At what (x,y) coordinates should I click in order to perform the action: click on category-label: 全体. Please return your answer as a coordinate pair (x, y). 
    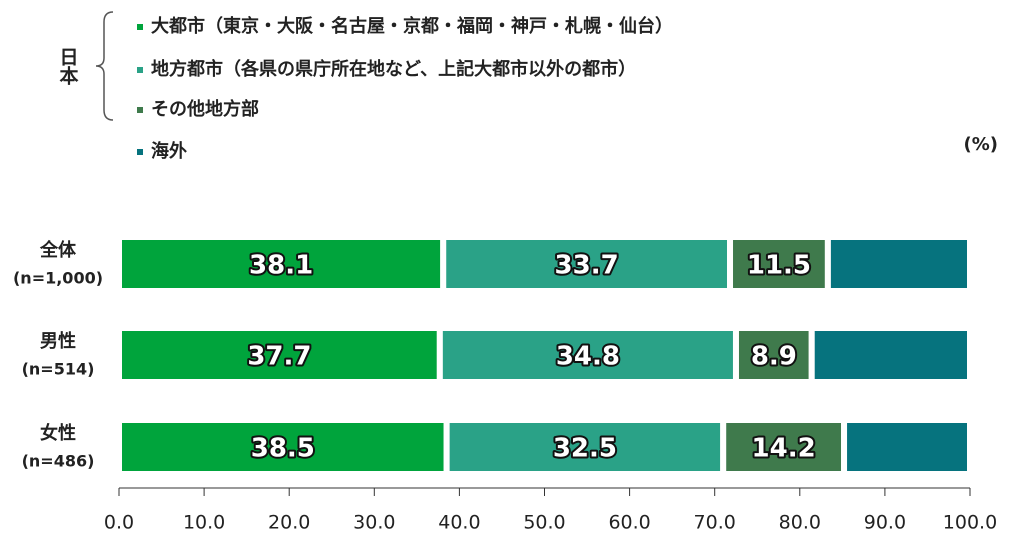
    Looking at the image, I should click on (58, 250).